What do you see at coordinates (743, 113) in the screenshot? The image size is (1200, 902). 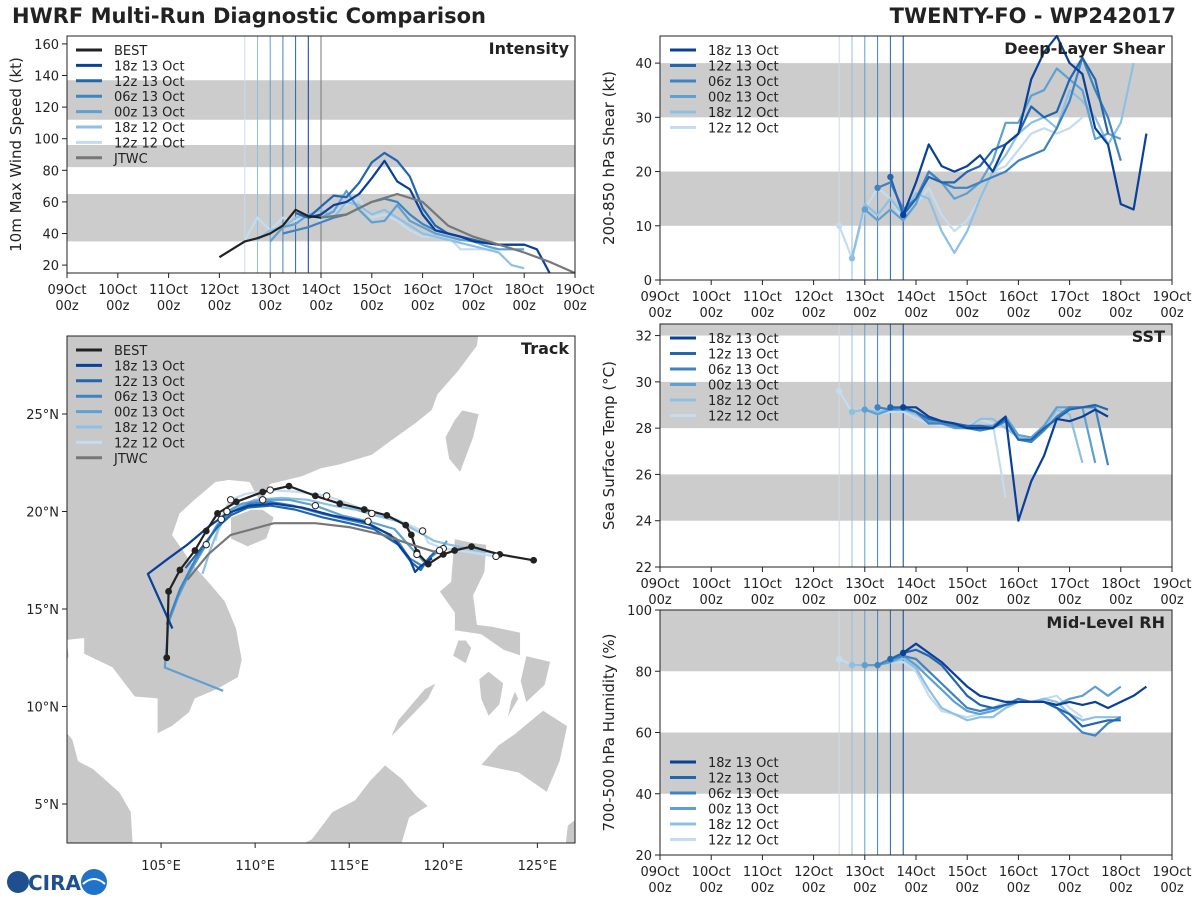 I see `shear-legend-label-18z-12-oct: 18z 12 Oct` at bounding box center [743, 113].